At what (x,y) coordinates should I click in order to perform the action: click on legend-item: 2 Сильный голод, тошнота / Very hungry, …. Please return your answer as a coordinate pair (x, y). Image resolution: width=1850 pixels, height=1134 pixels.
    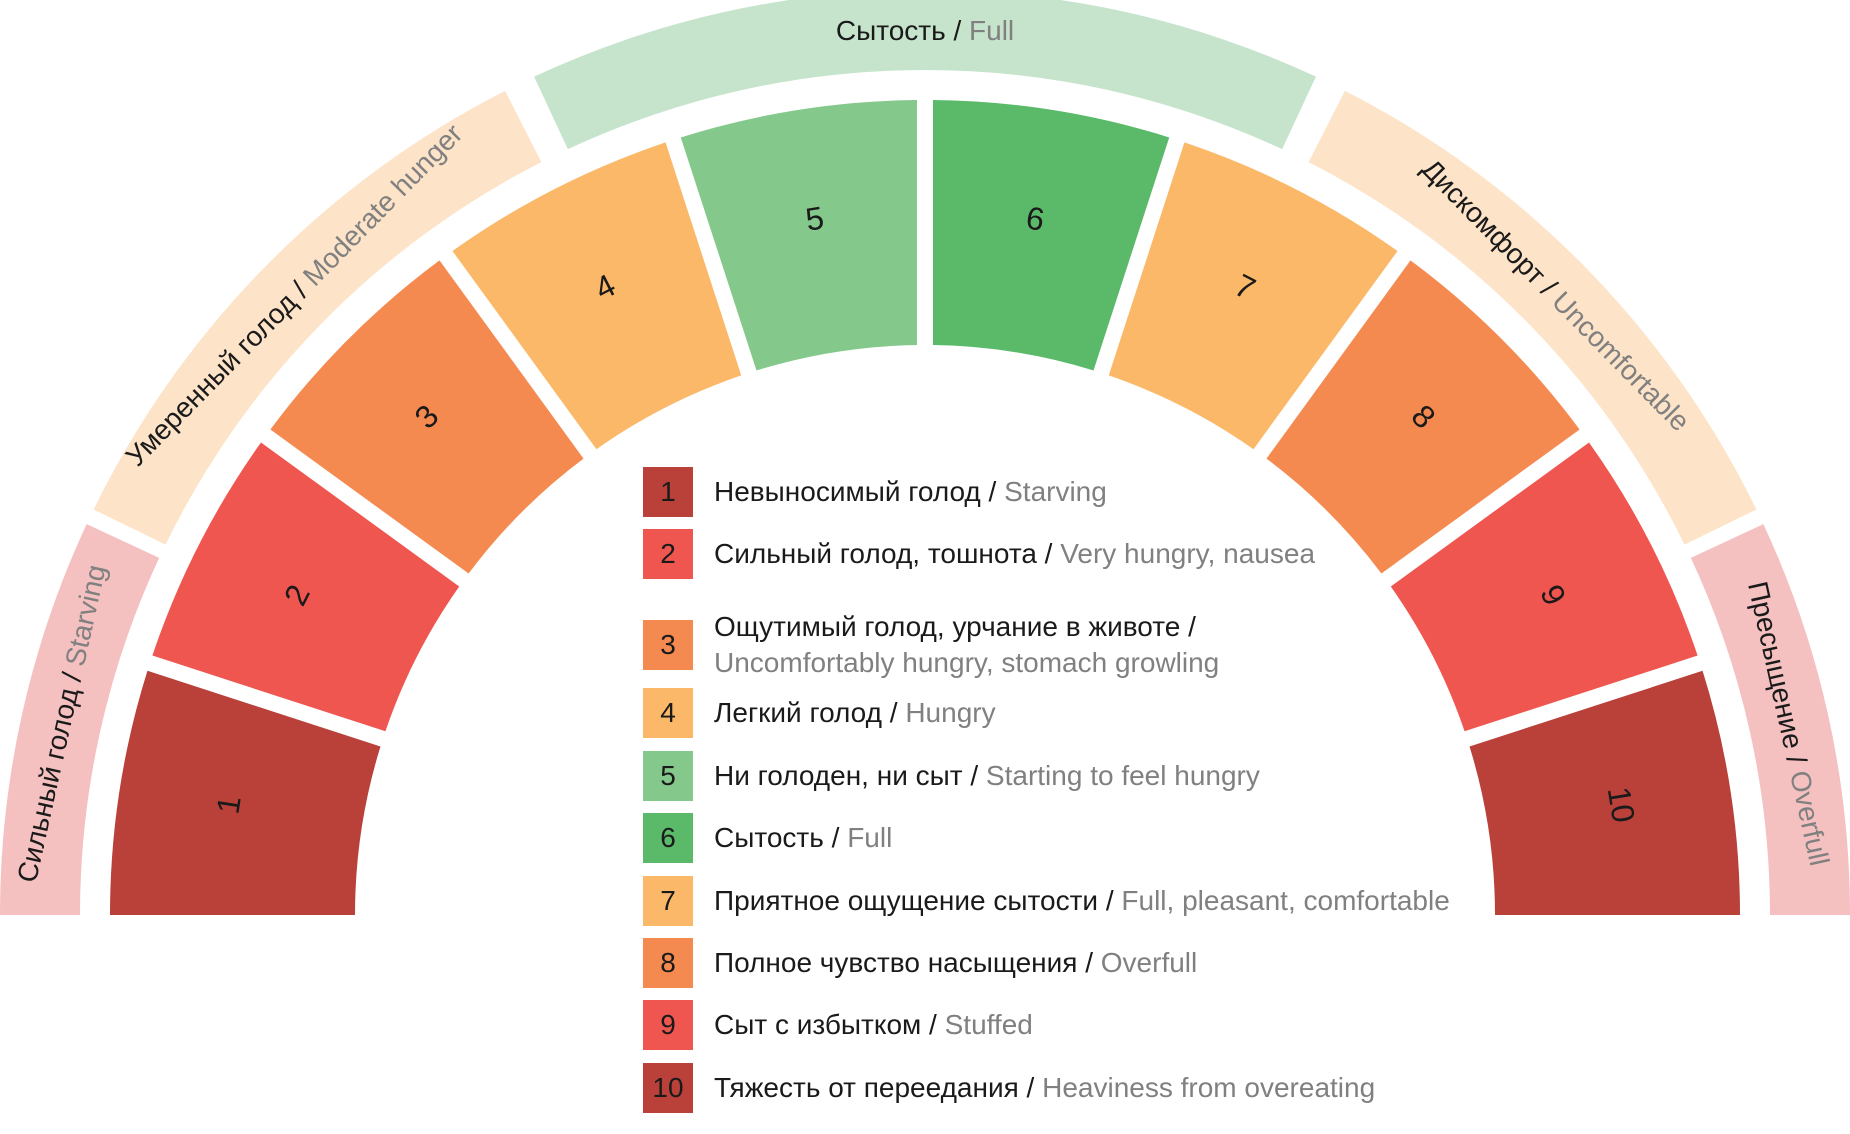
    Looking at the image, I should click on (979, 554).